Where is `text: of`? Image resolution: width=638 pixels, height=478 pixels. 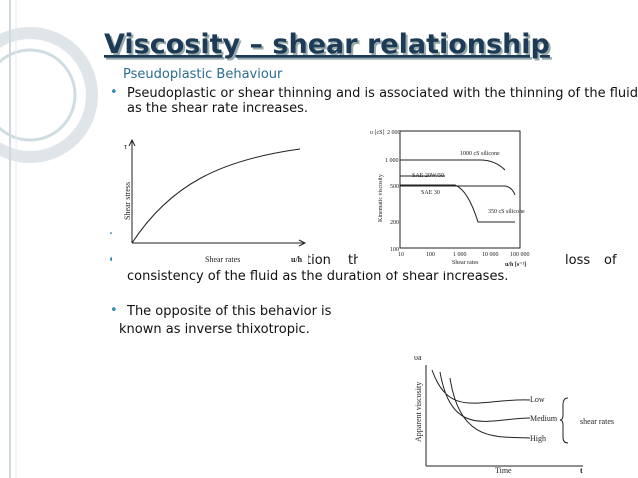 text: of is located at coordinates (610, 260).